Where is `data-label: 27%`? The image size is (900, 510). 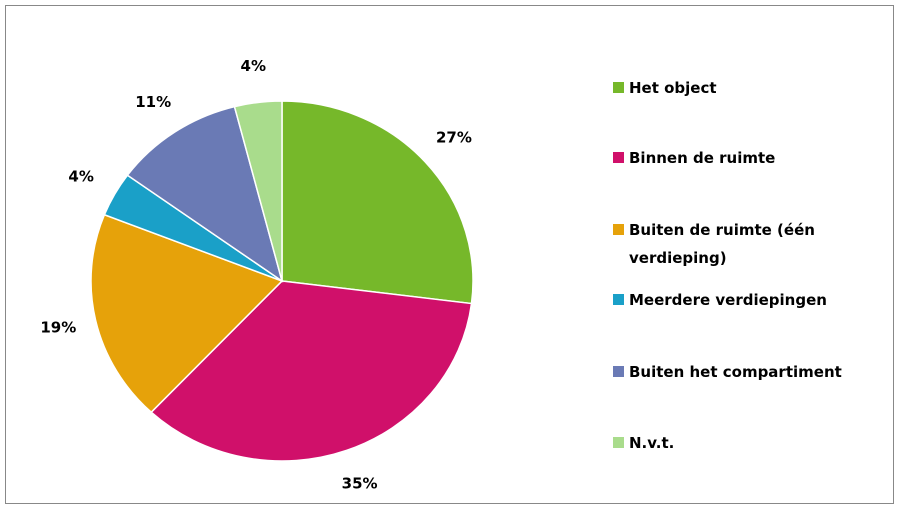 data-label: 27% is located at coordinates (454, 138).